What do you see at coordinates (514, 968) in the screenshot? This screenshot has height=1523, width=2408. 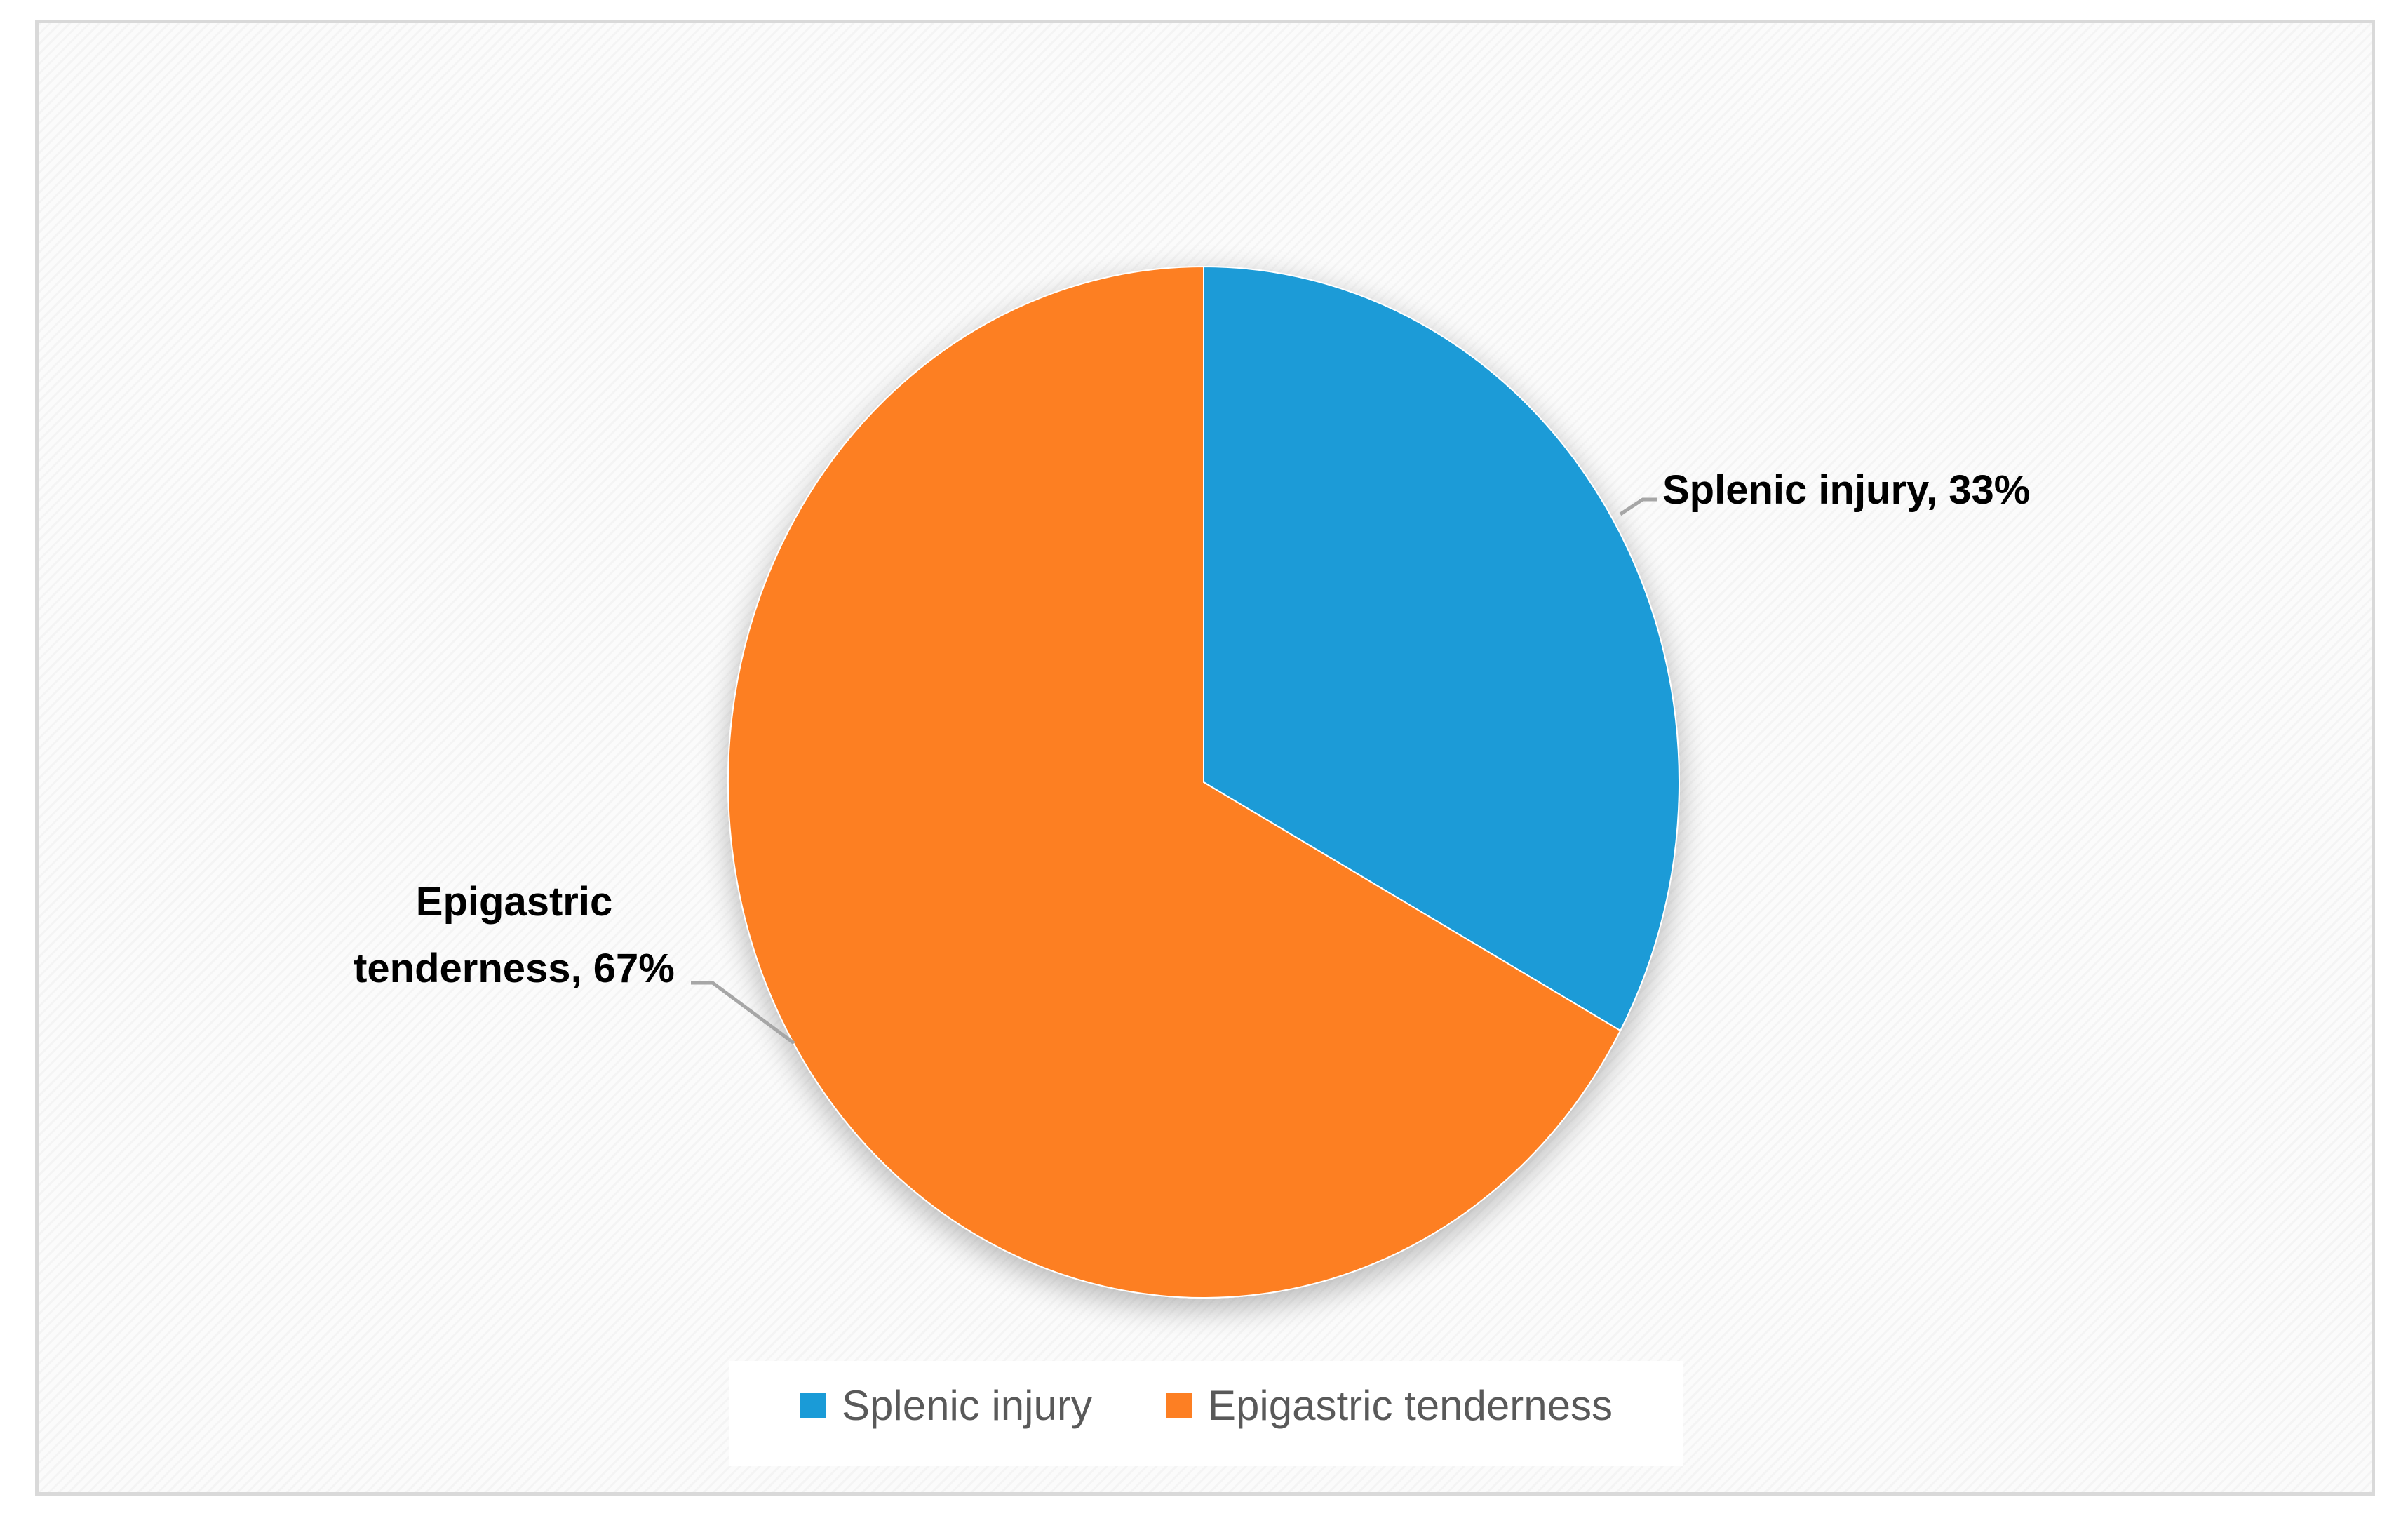 I see `data-label-text: tenderness, 67%` at bounding box center [514, 968].